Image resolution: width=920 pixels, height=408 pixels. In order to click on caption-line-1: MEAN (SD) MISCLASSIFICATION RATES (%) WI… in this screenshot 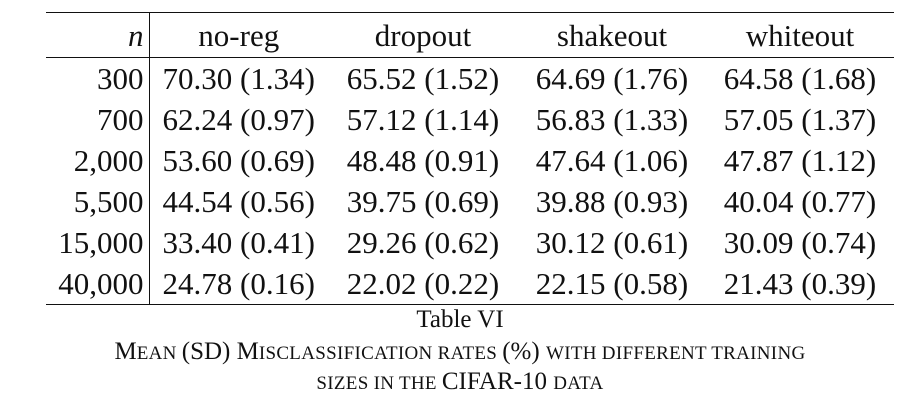, I will do `click(460, 353)`.